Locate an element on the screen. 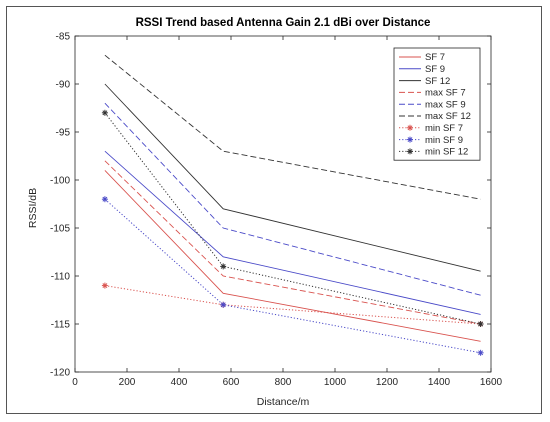  y-tick-label-3: -105 is located at coordinates (60, 229).